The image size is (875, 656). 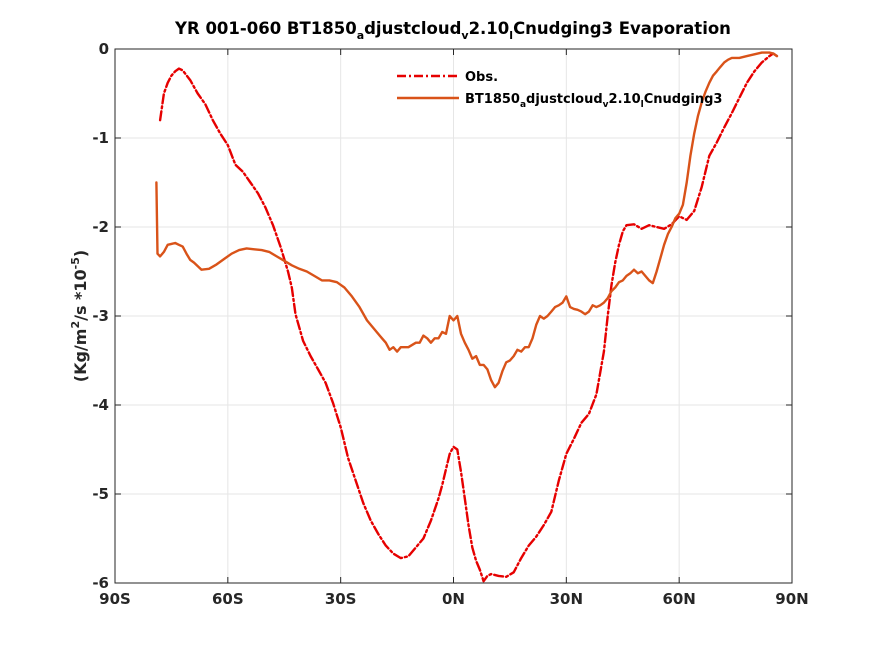 What do you see at coordinates (606, 105) in the screenshot?
I see `legend-model-sub-2: v` at bounding box center [606, 105].